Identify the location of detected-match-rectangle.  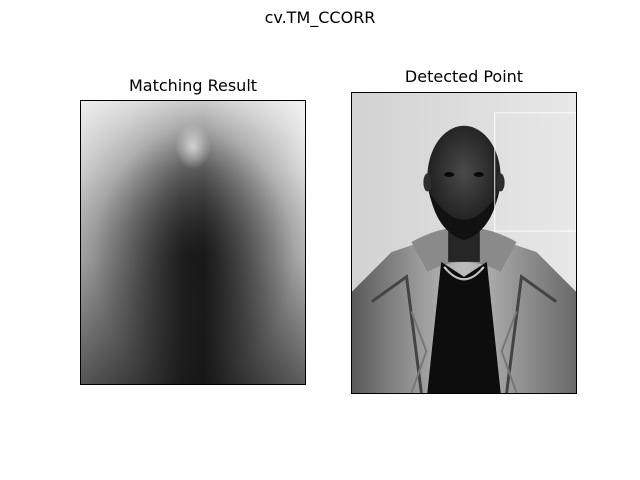
(535, 172).